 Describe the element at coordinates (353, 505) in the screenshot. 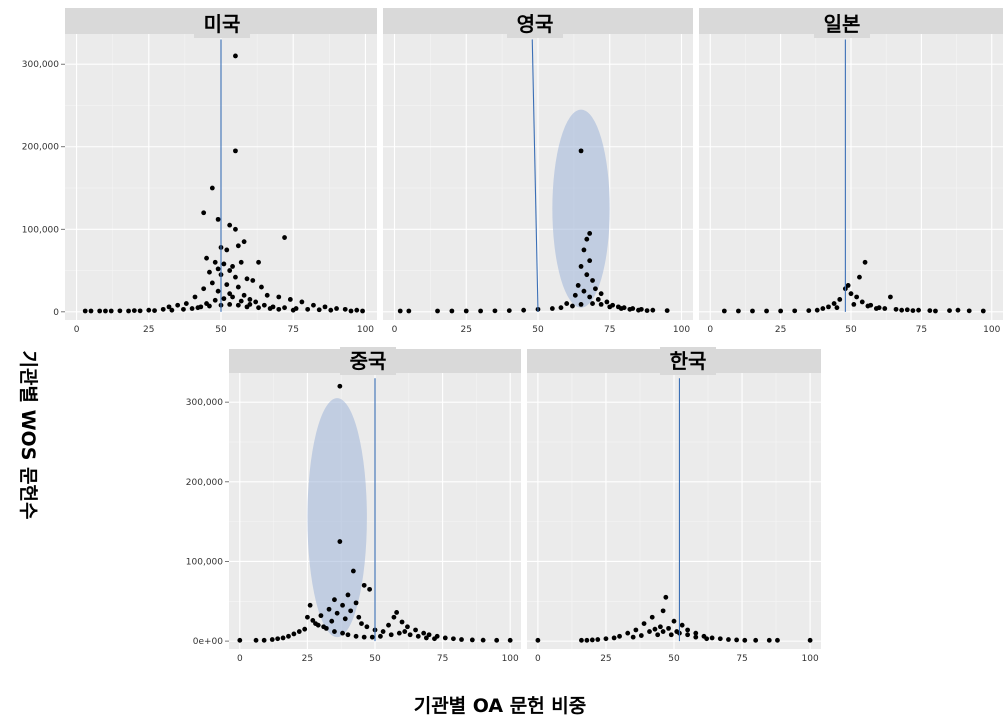

I see `panel-4: 0 25 50 75 100 0e+00 100,000 200,000 300,000 중국` at that location.